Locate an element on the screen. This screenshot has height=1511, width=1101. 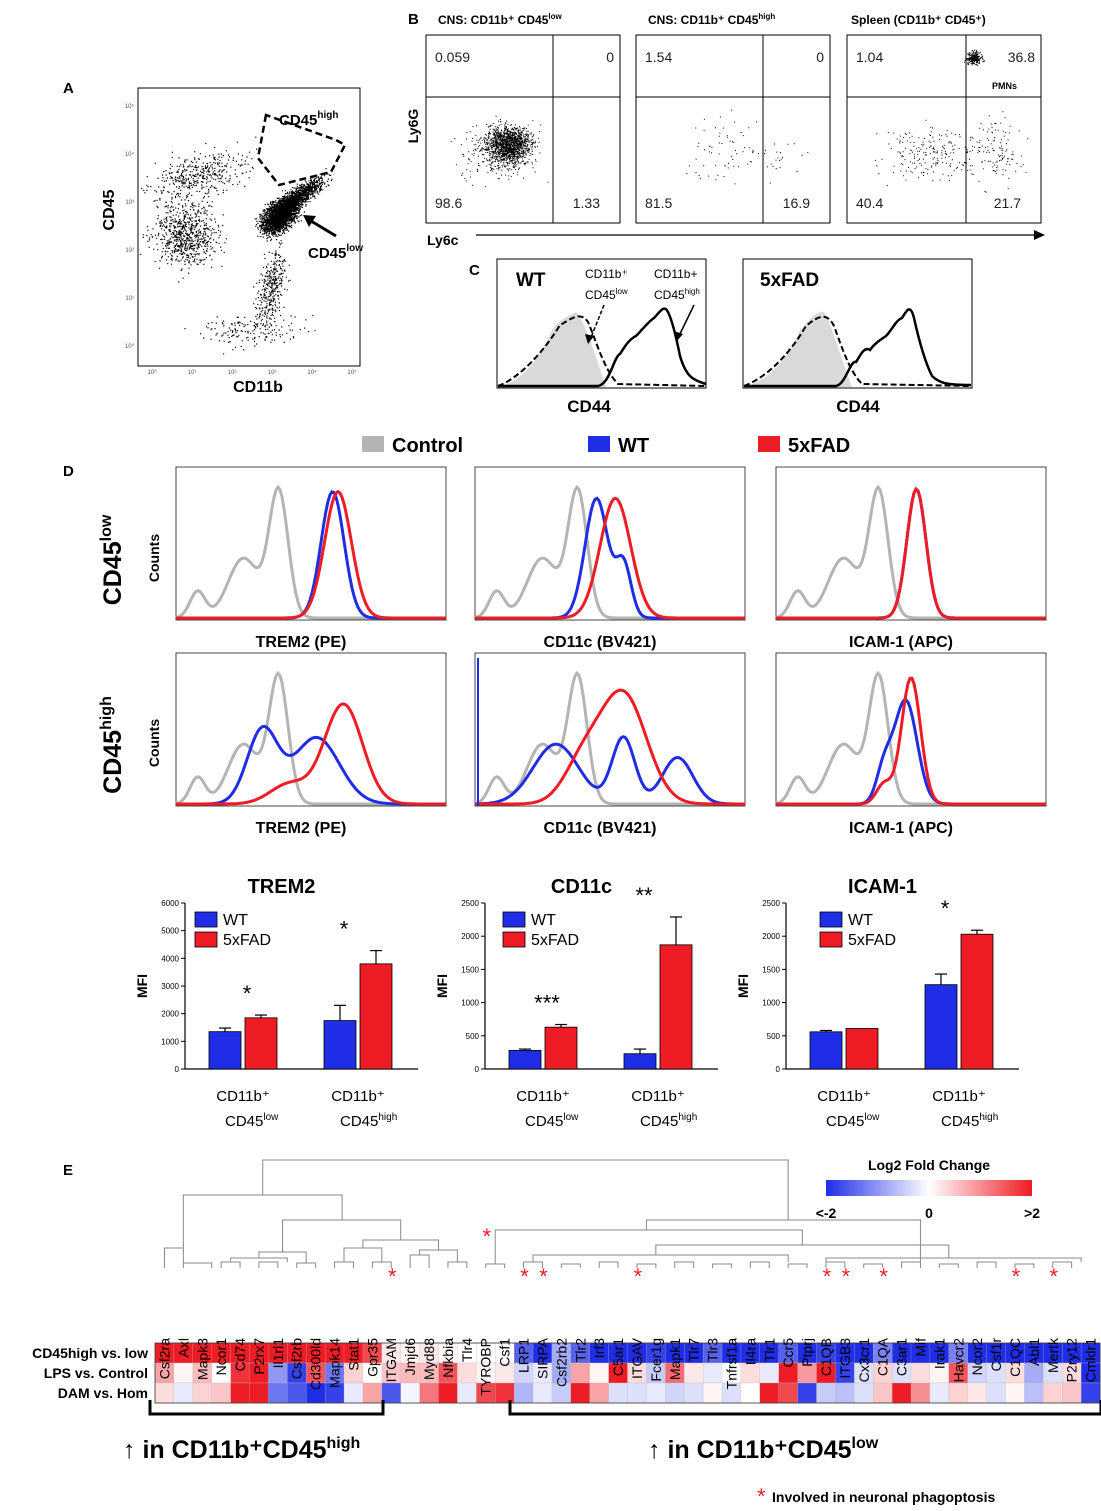
panel-b-y-axis-label: Ly6G is located at coordinates (413, 126).